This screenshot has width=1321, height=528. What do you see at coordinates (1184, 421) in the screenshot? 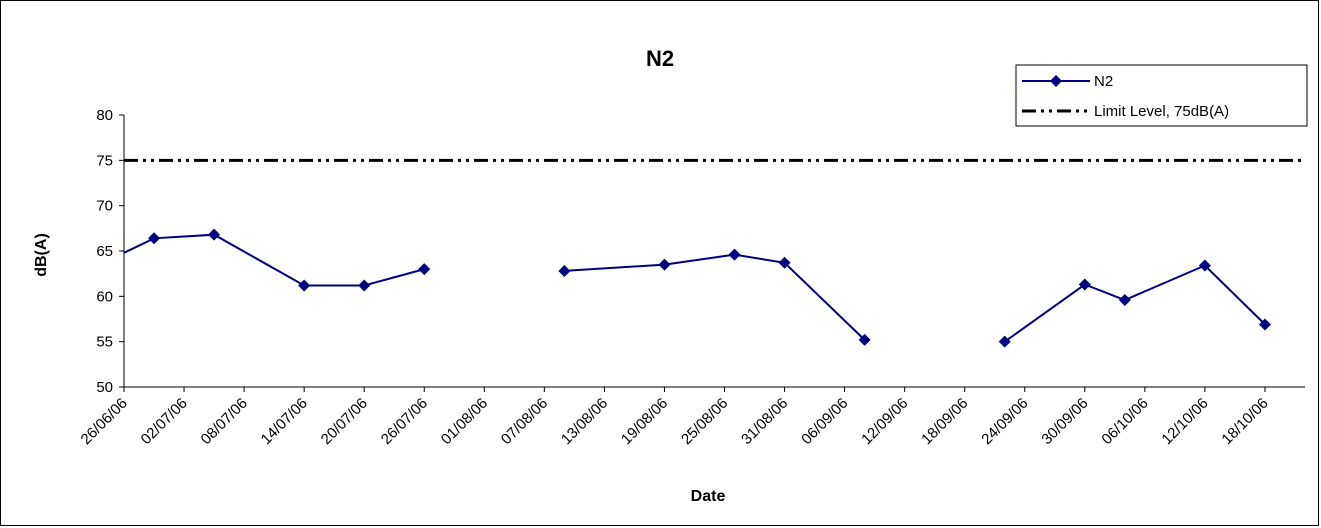
I see `x-tick-label: 12/10/06` at bounding box center [1184, 421].